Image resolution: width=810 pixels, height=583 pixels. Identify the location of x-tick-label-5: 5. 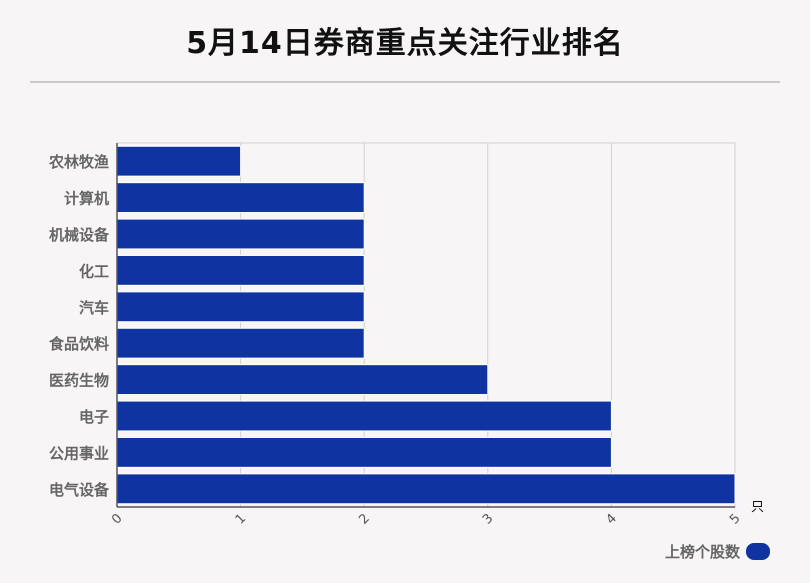
(735, 519).